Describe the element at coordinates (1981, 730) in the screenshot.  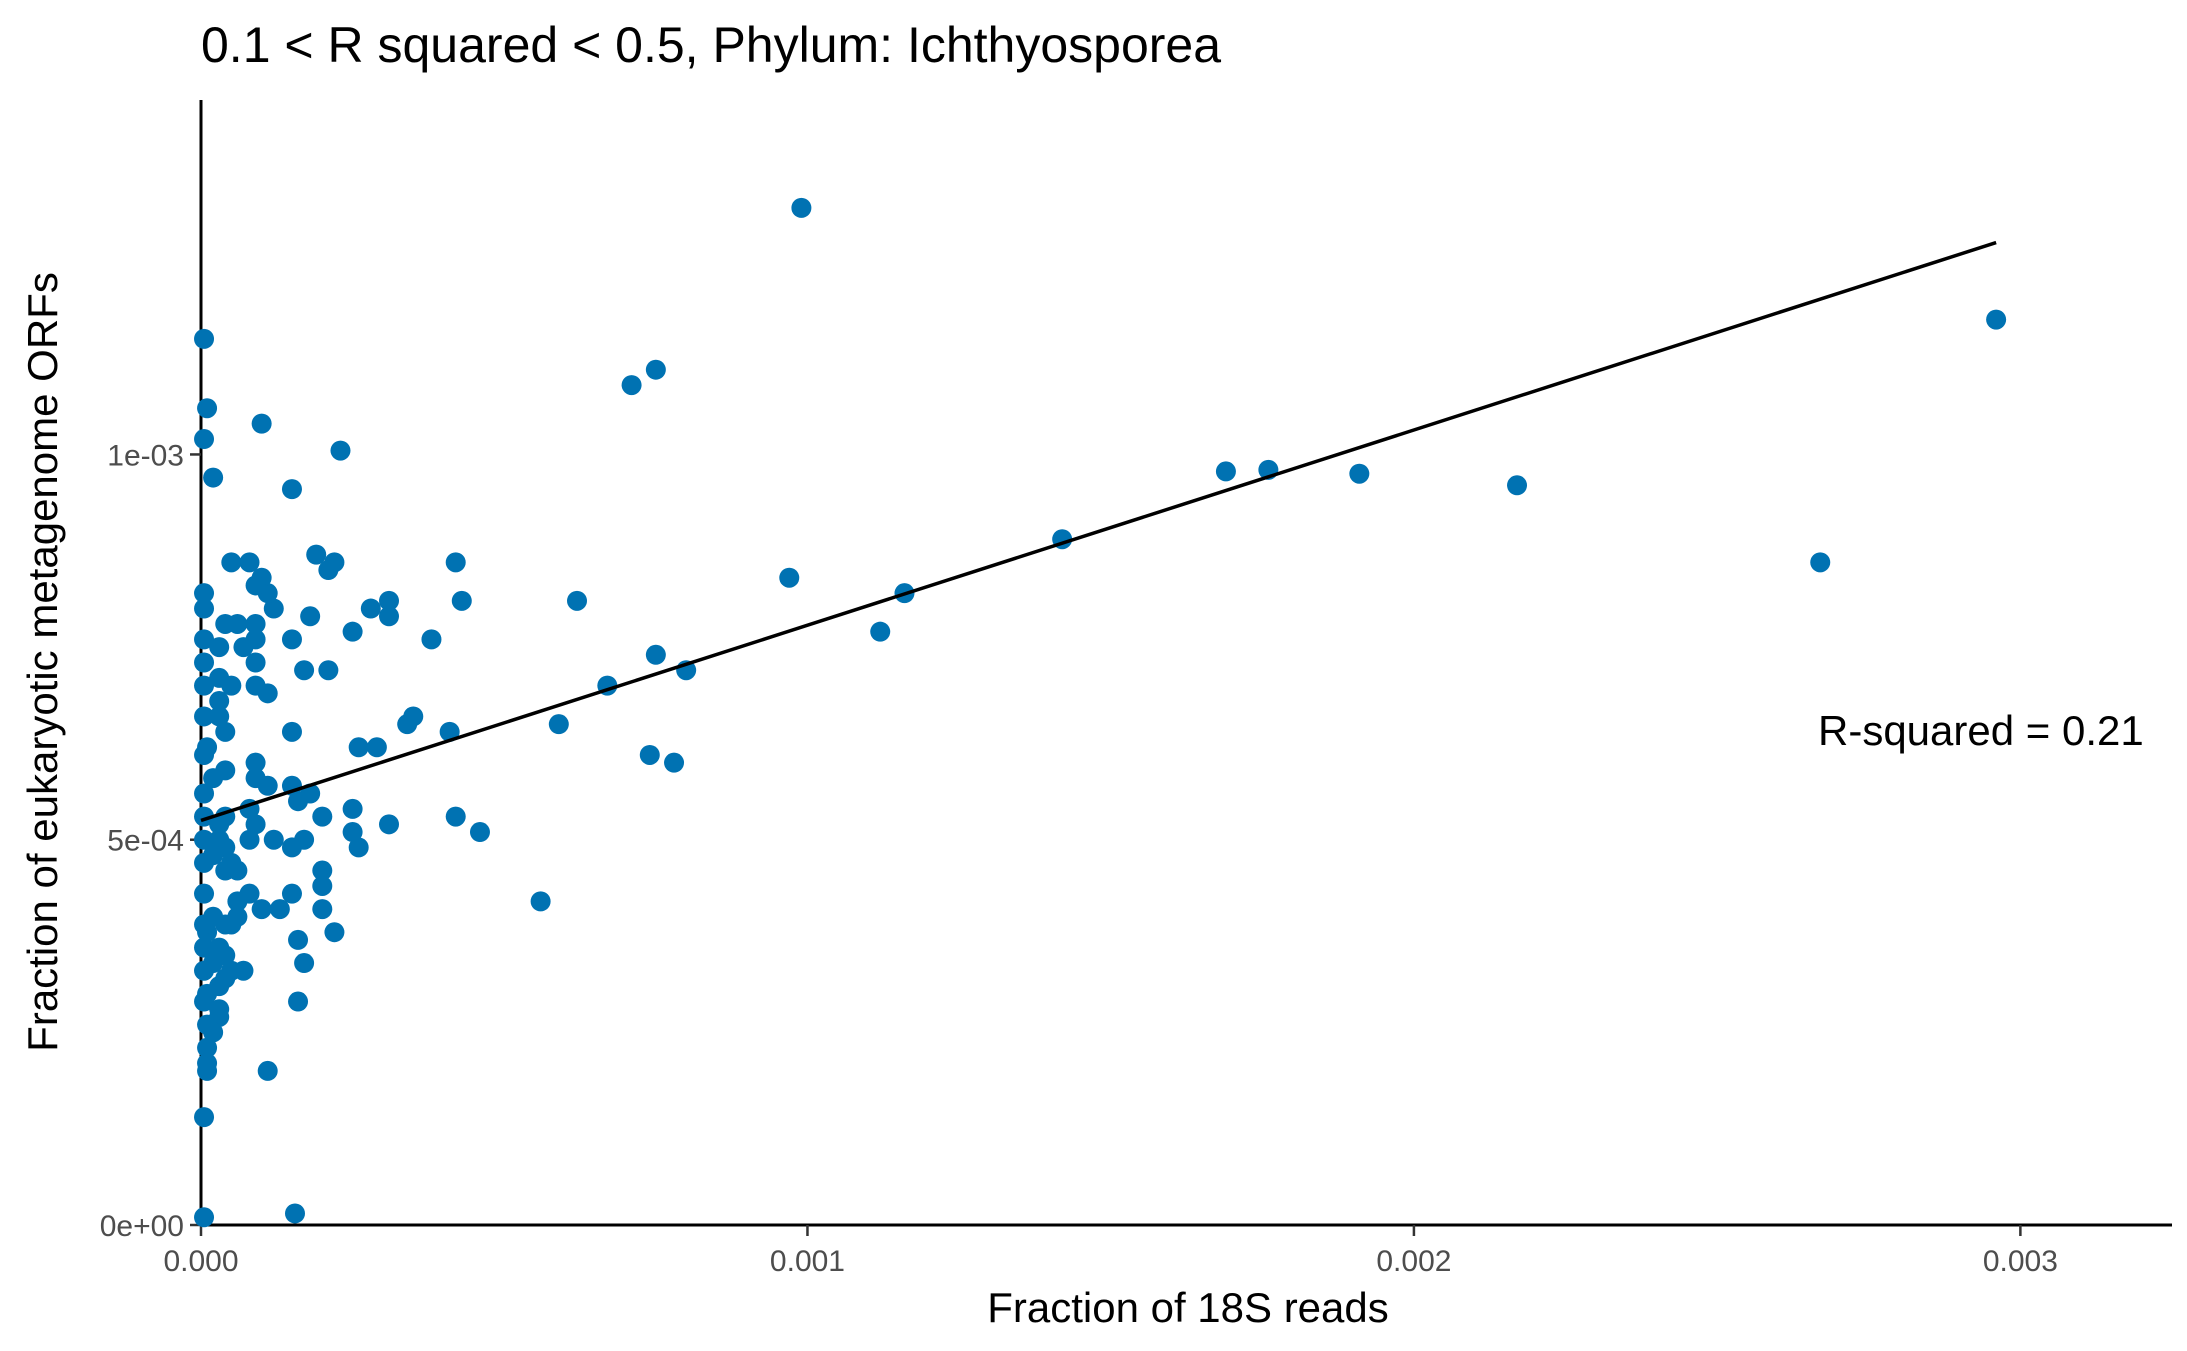
I see `r-squared-annotation: R-squared = 0.21` at that location.